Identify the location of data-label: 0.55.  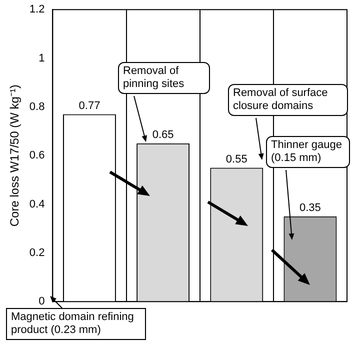
(237, 159).